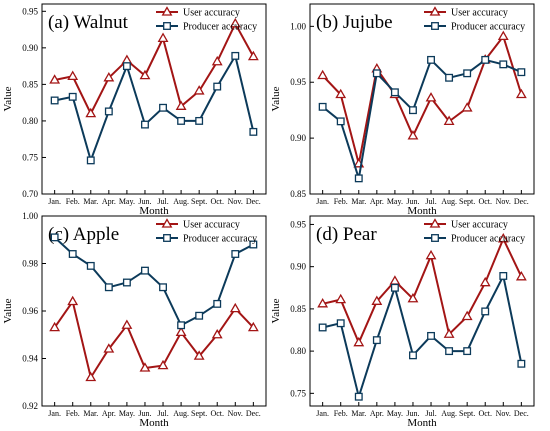  What do you see at coordinates (30, 359) in the screenshot?
I see `y-tick-label: 0.94` at bounding box center [30, 359].